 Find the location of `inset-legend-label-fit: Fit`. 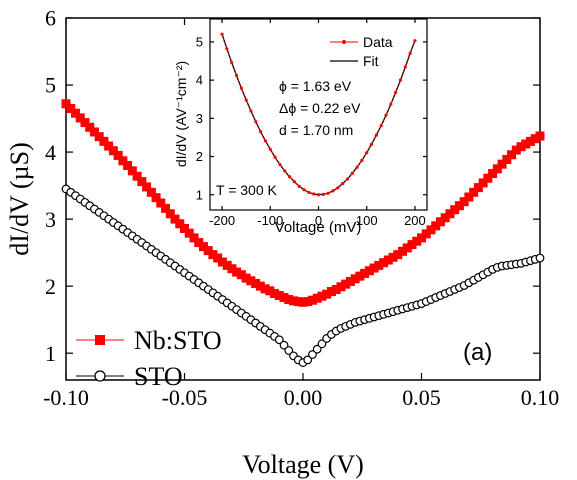

inset-legend-label-fit: Fit is located at coordinates (371, 61).